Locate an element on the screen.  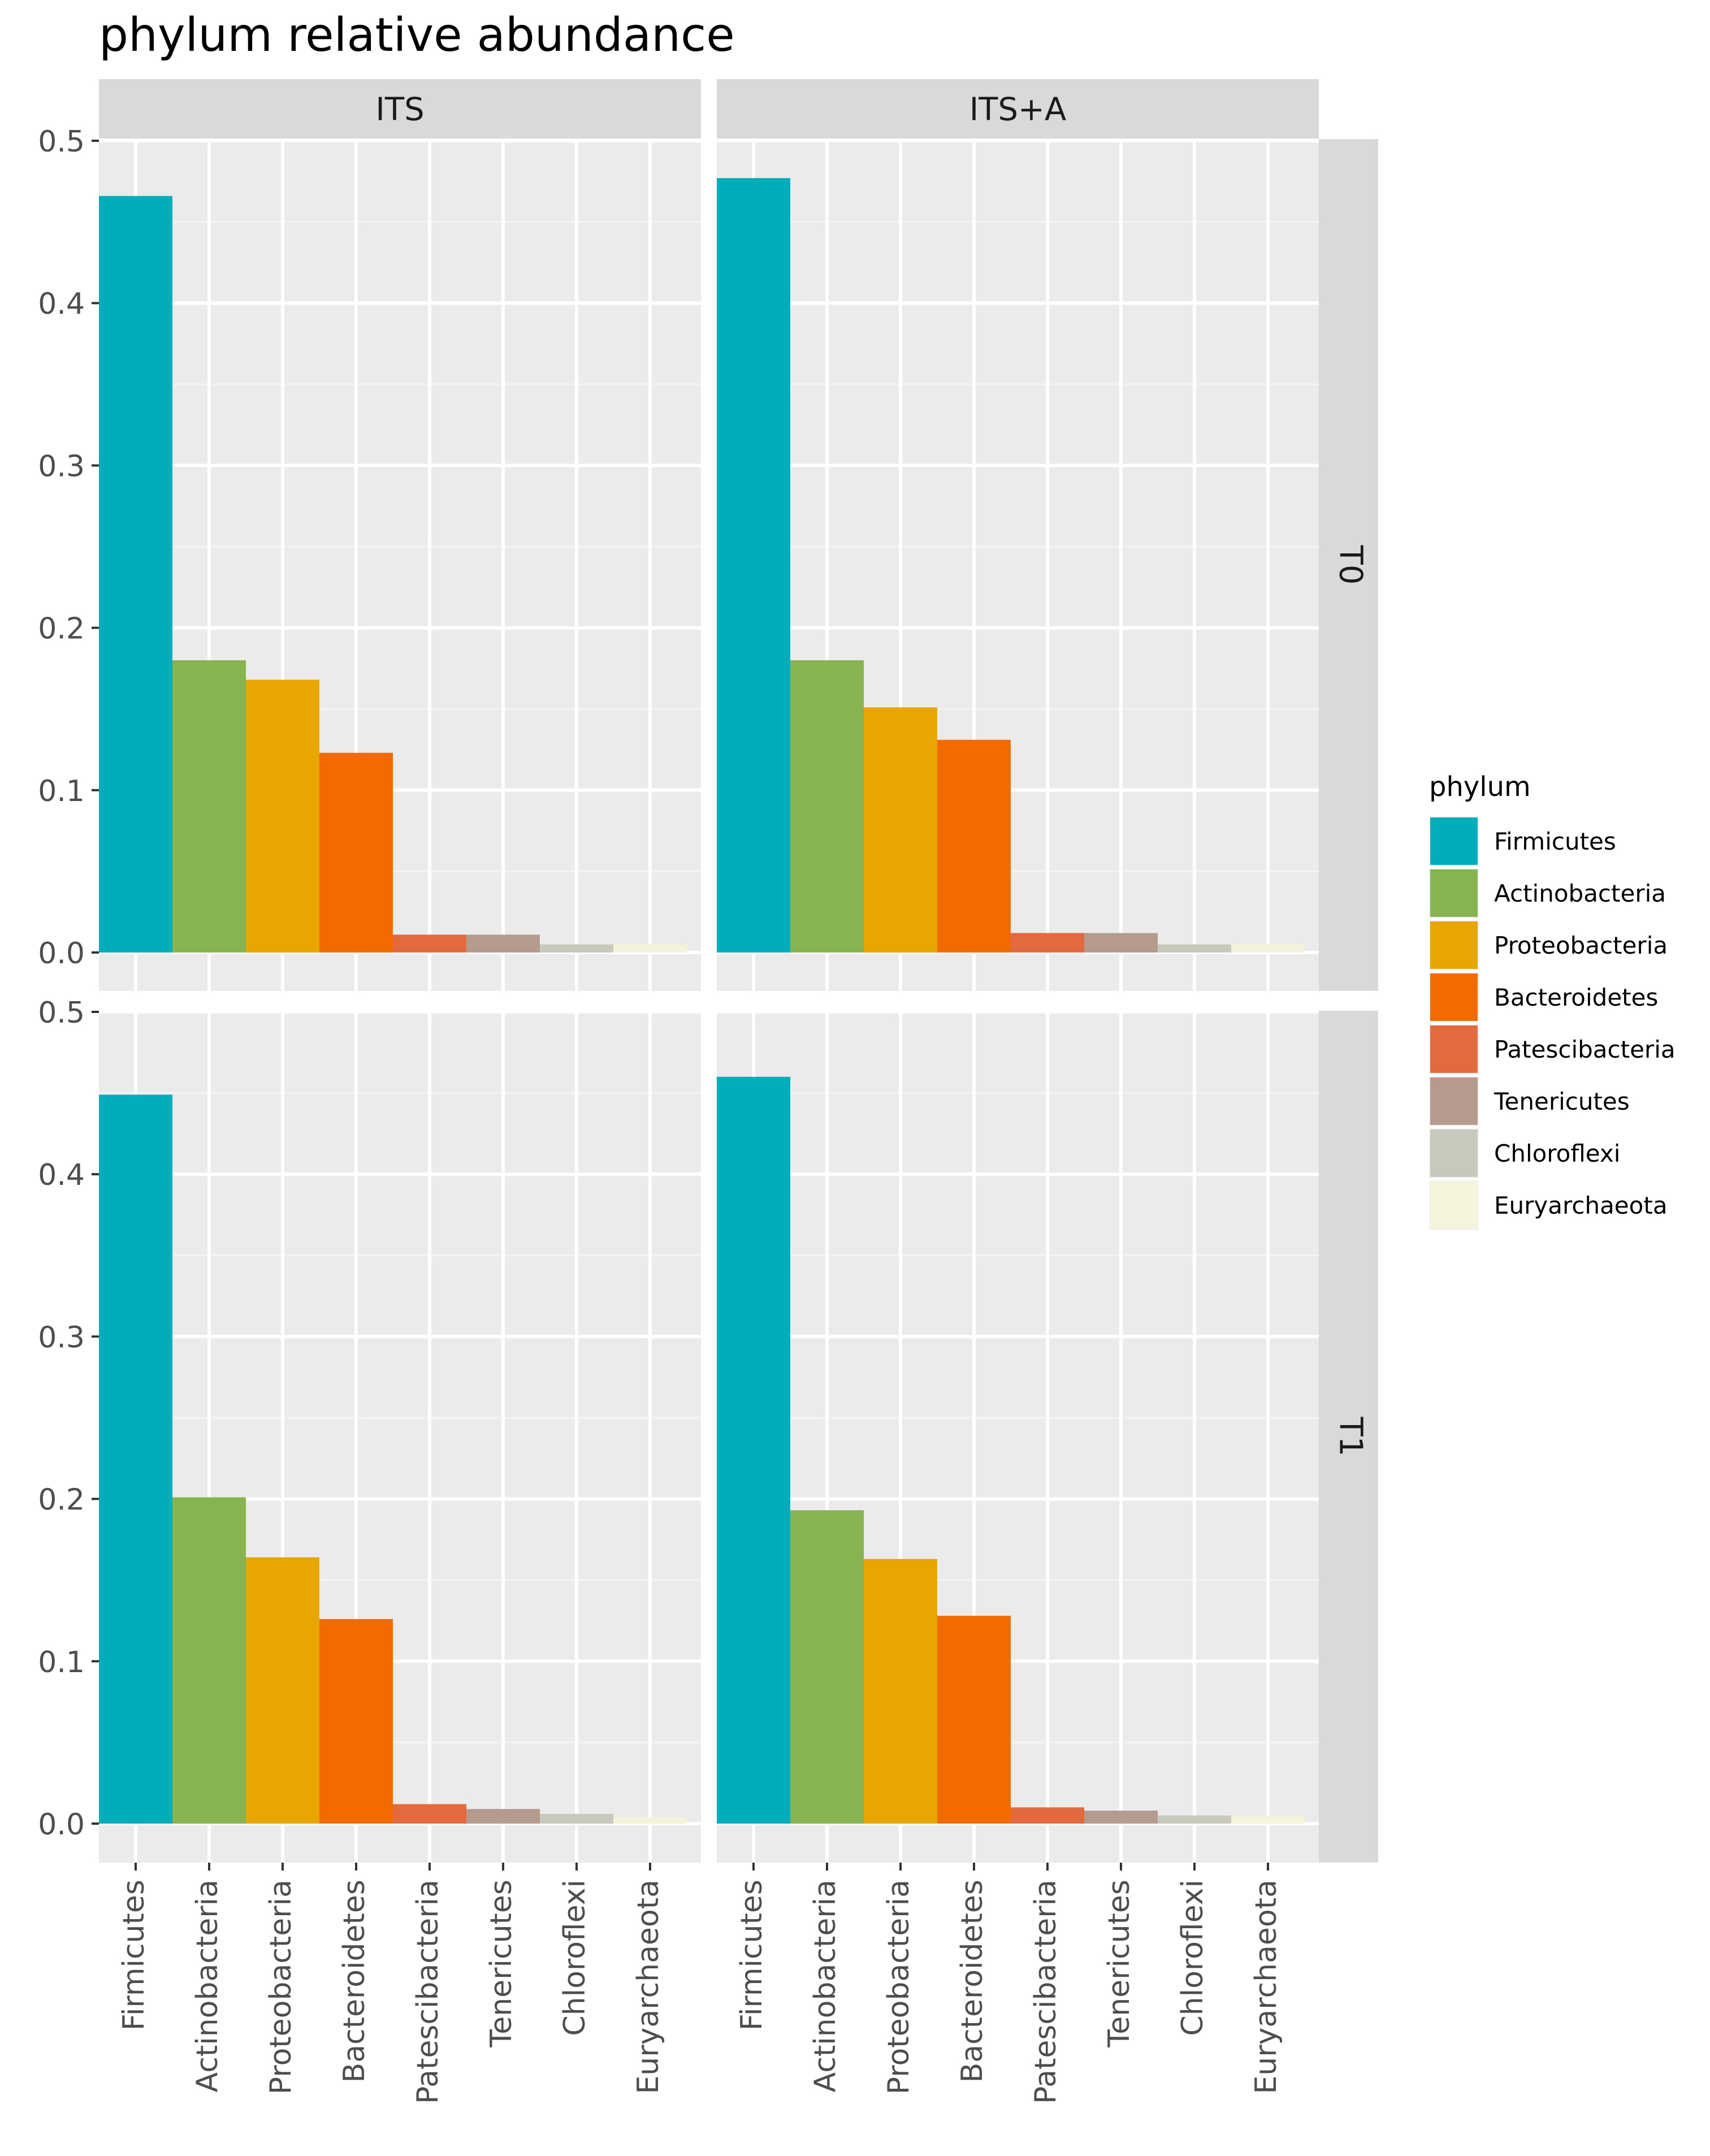
legend-label: Actinobacteria is located at coordinates (1580, 893).